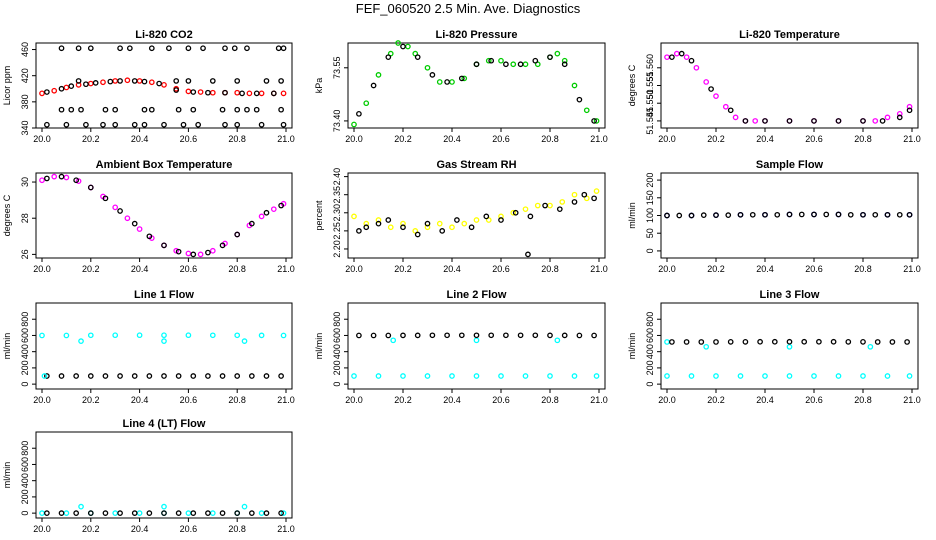  I want to click on y-tick-label: 150, so click(650, 197).